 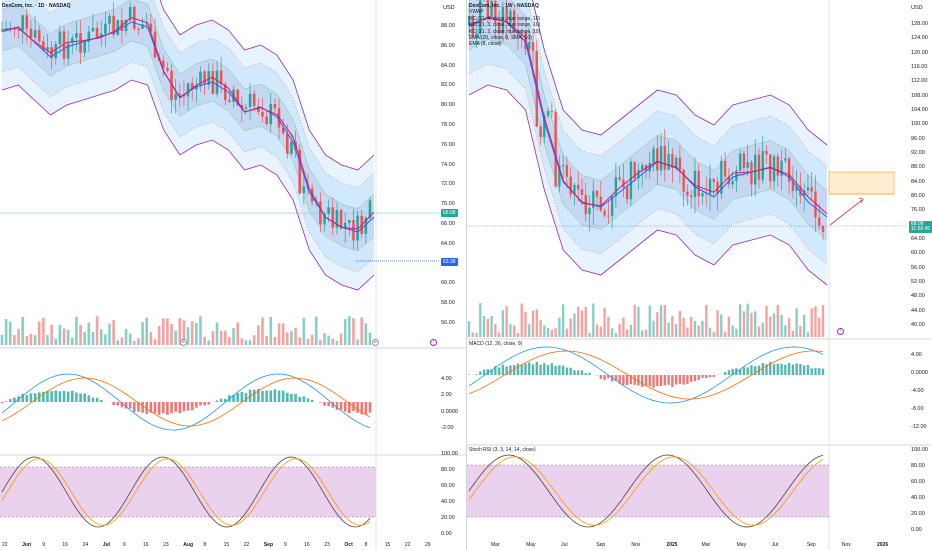 What do you see at coordinates (840, 331) in the screenshot?
I see `right-alert-icon: !` at bounding box center [840, 331].